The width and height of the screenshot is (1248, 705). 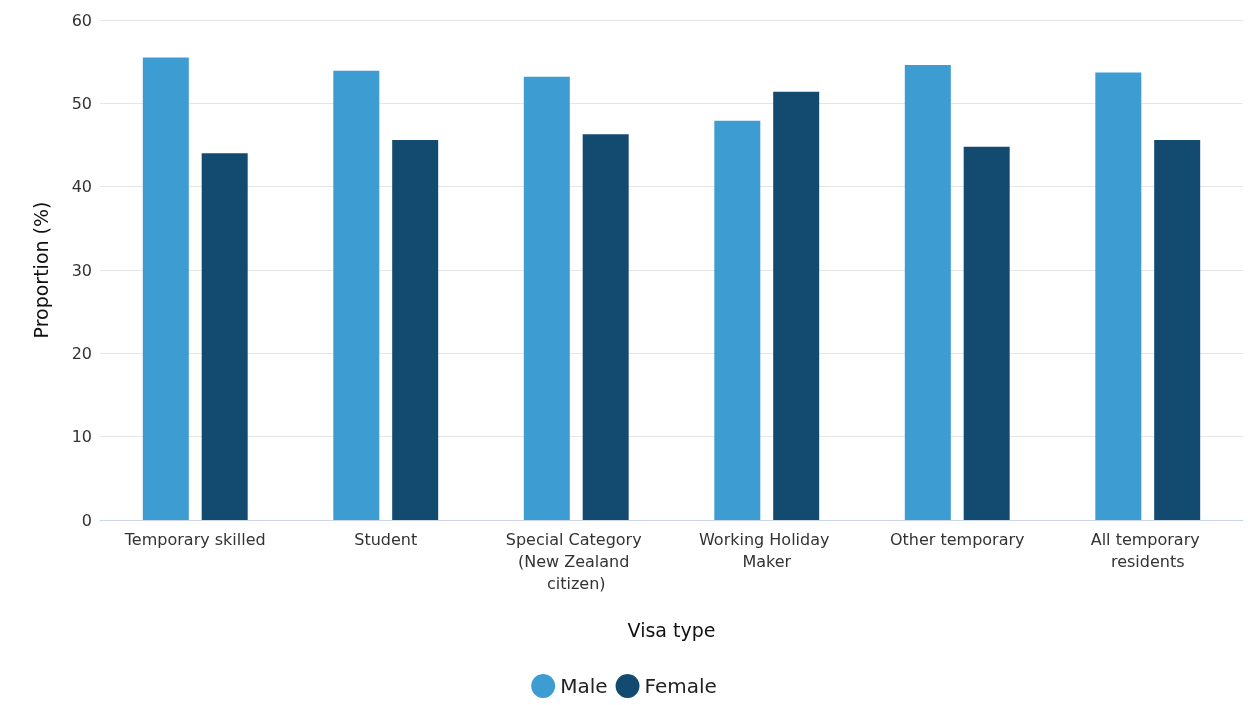 I want to click on legend-label: Female, so click(x=680, y=686).